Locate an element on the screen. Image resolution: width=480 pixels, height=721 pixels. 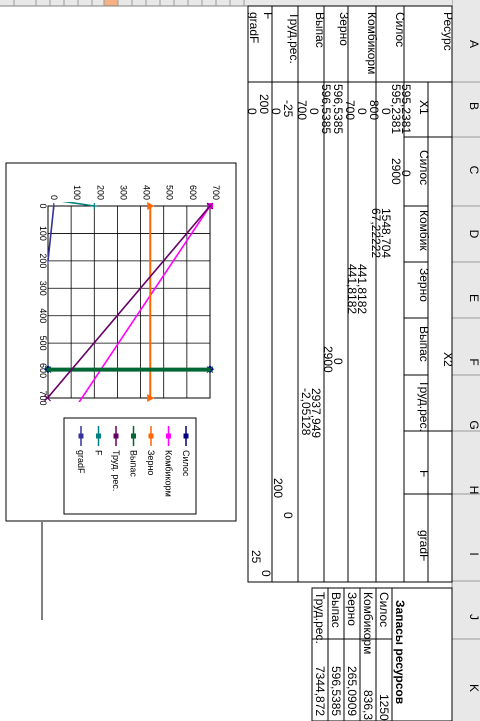
x-tick-label: 300 is located at coordinates (43, 288).